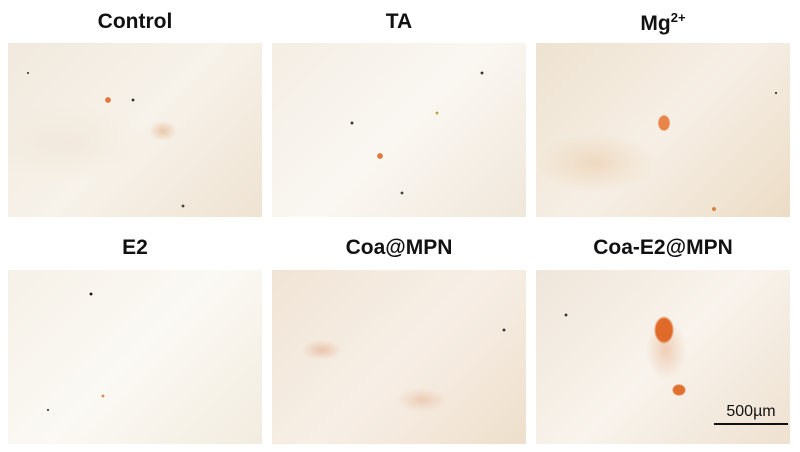 The width and height of the screenshot is (800, 452). I want to click on panel-title-control: Control, so click(135, 21).